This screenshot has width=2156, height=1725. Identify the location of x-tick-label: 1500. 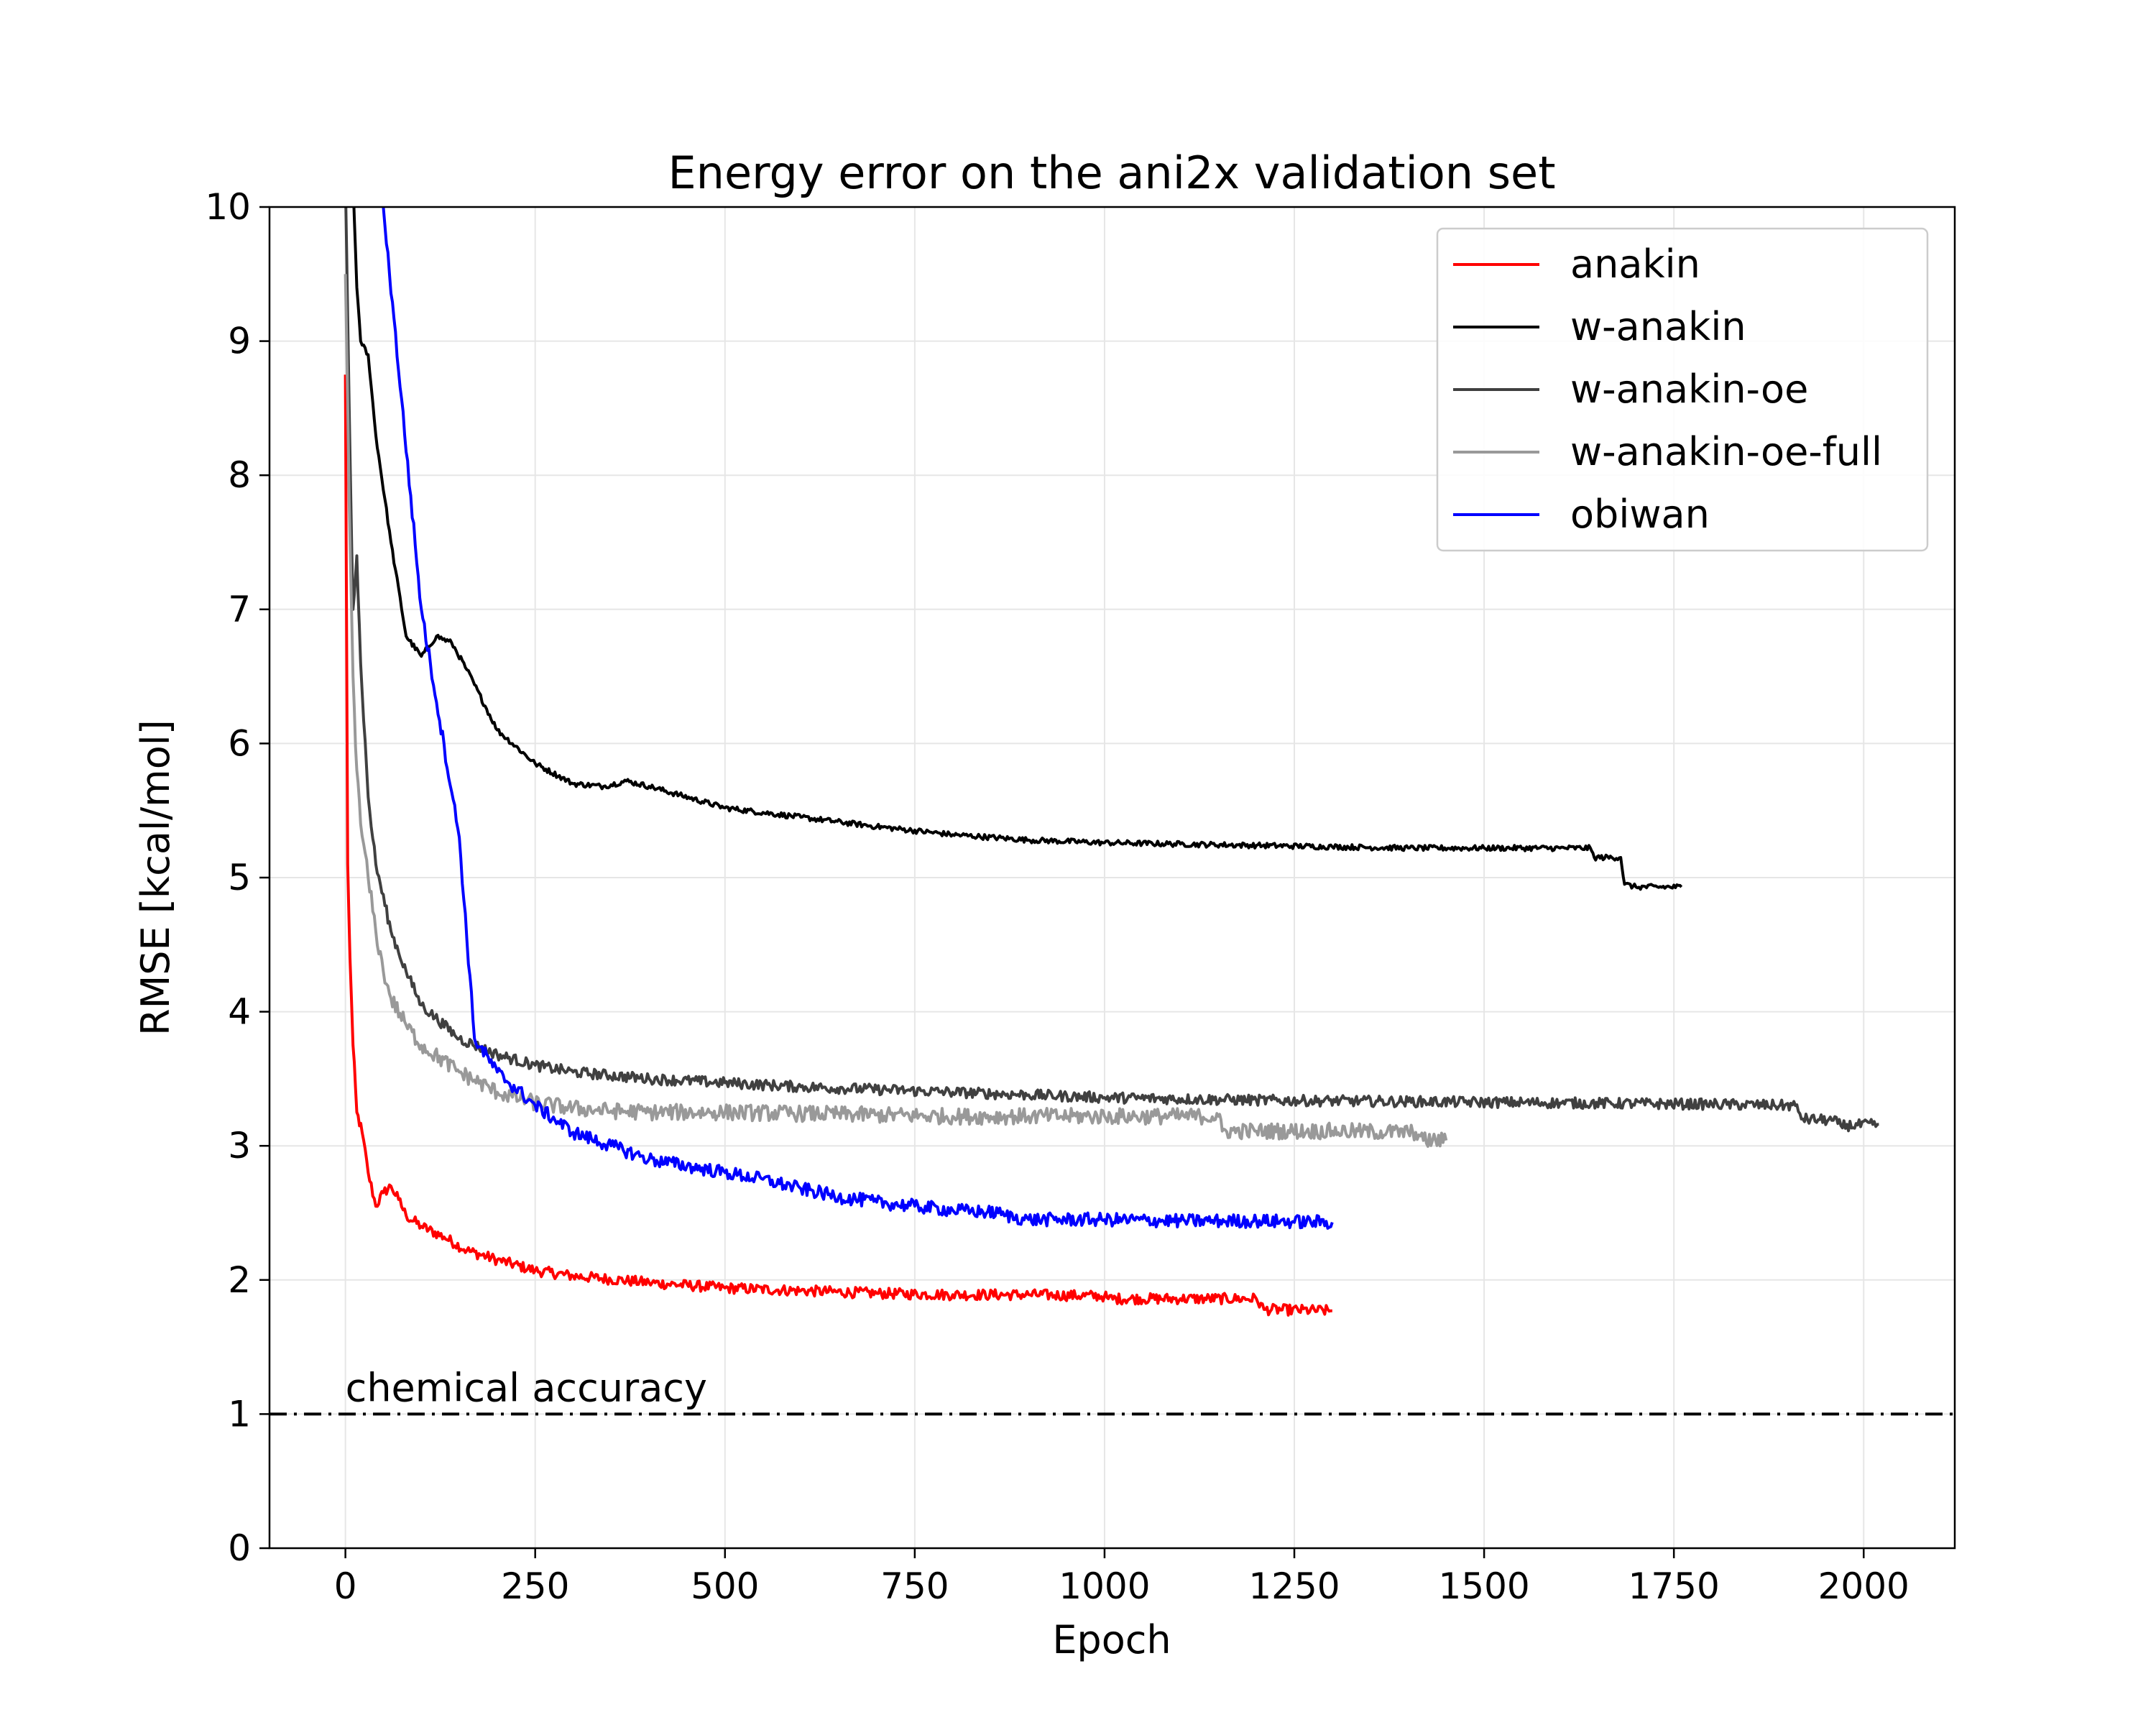
(1484, 1586).